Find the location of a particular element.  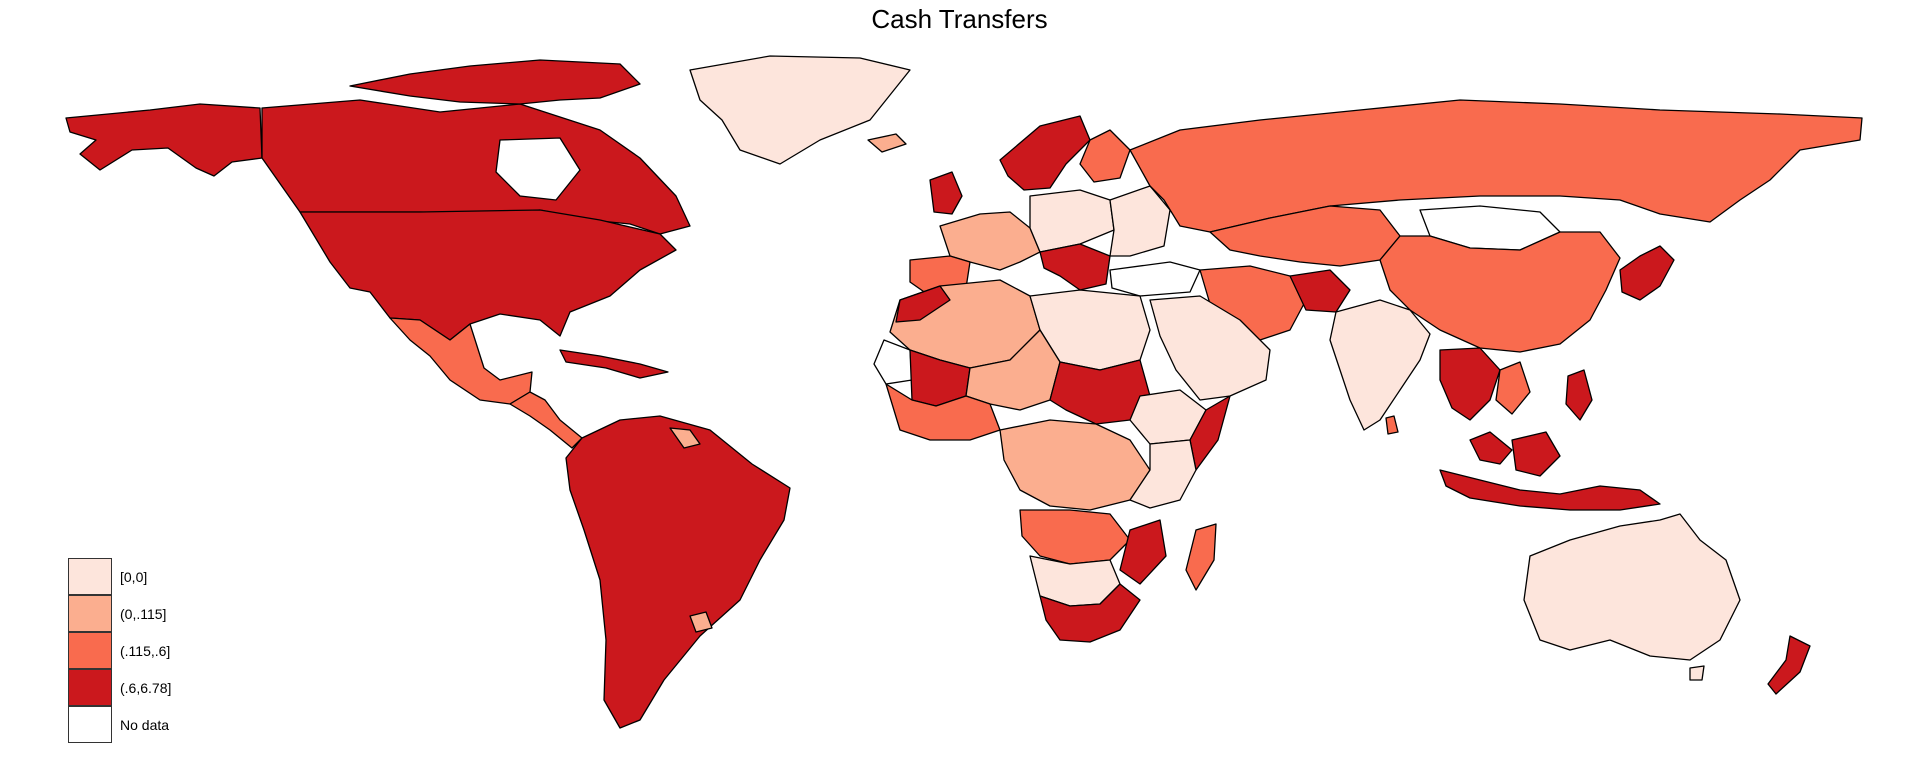

region-uk is located at coordinates (946, 193).